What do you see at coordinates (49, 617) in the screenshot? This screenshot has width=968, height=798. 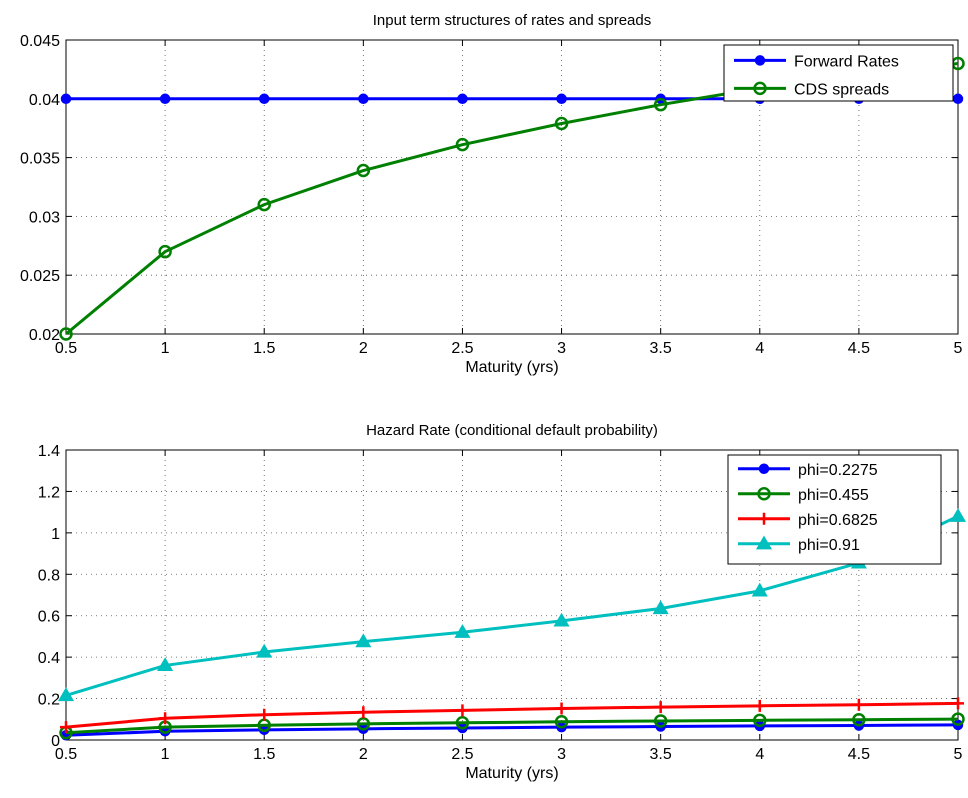 I see `y-tick-label: 0.6` at bounding box center [49, 617].